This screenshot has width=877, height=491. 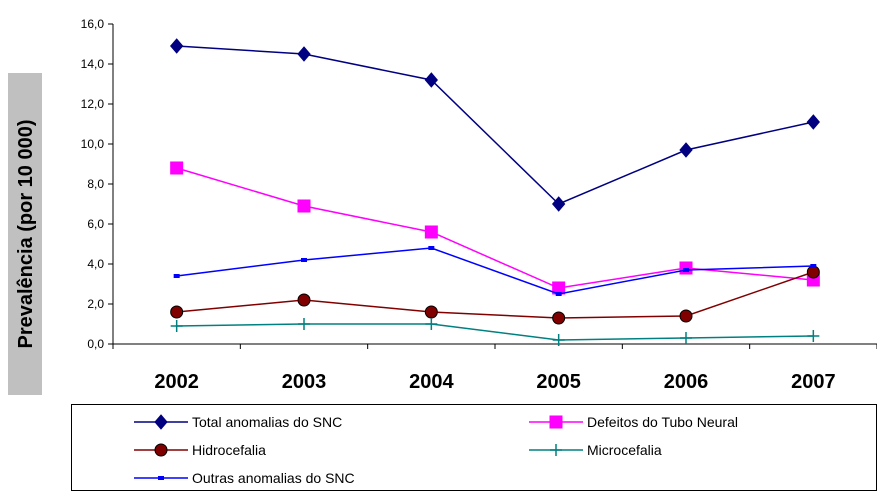 I want to click on x-tick-label: 2006, so click(x=686, y=382).